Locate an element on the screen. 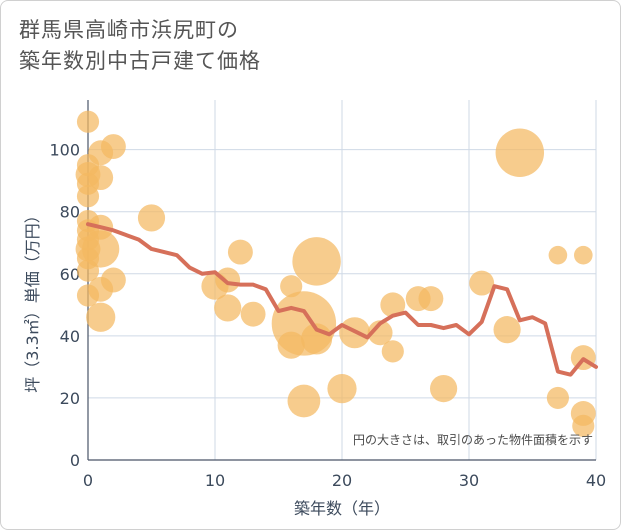 The width and height of the screenshot is (621, 530). y-tick-label: 0 is located at coordinates (75, 460).